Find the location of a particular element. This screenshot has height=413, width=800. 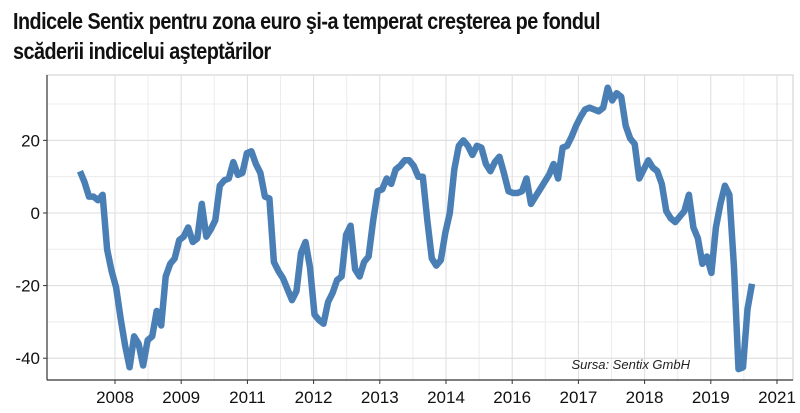

x-tick-label: 2012 is located at coordinates (314, 397).